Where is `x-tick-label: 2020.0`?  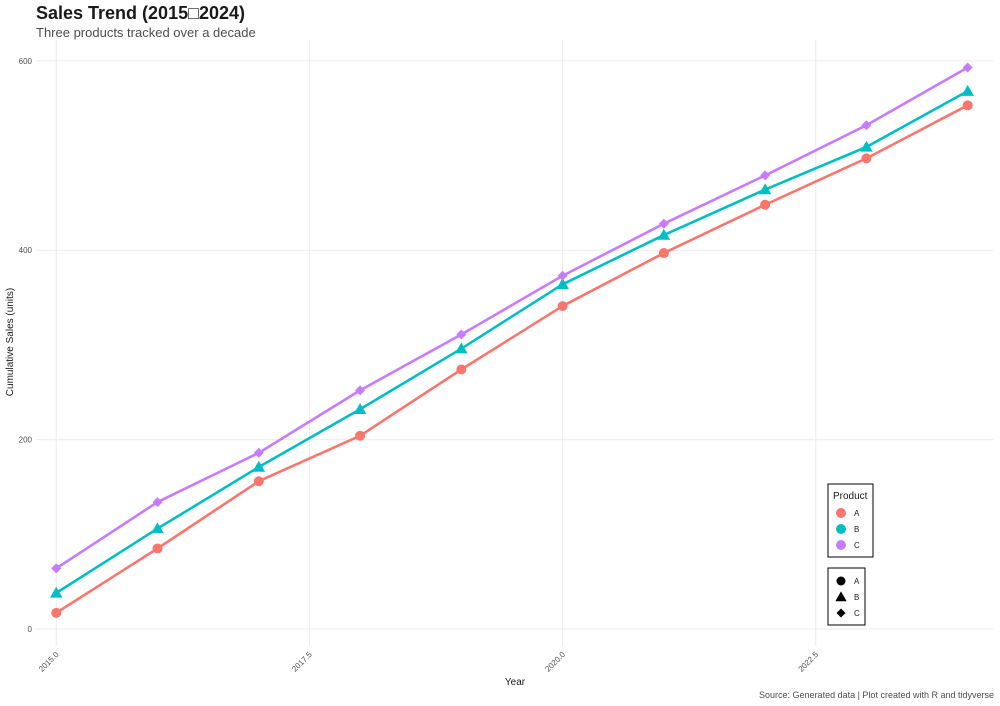
x-tick-label: 2020.0 is located at coordinates (555, 662).